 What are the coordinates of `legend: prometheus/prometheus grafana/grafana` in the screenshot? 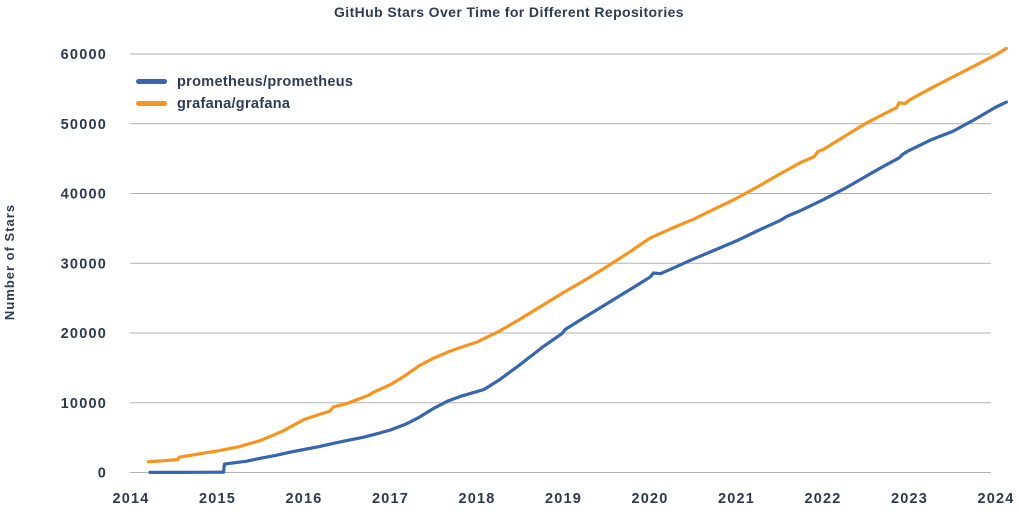 It's located at (244, 92).